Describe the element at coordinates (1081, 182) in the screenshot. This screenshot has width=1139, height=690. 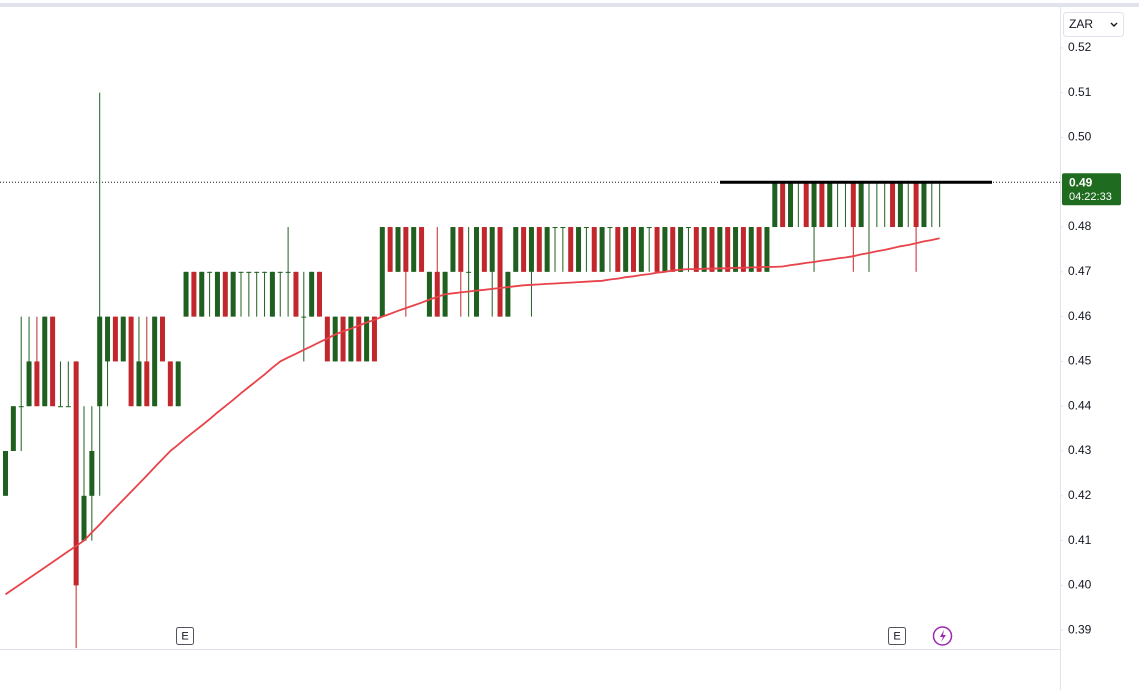
I see `last-price-label: 0.49` at that location.